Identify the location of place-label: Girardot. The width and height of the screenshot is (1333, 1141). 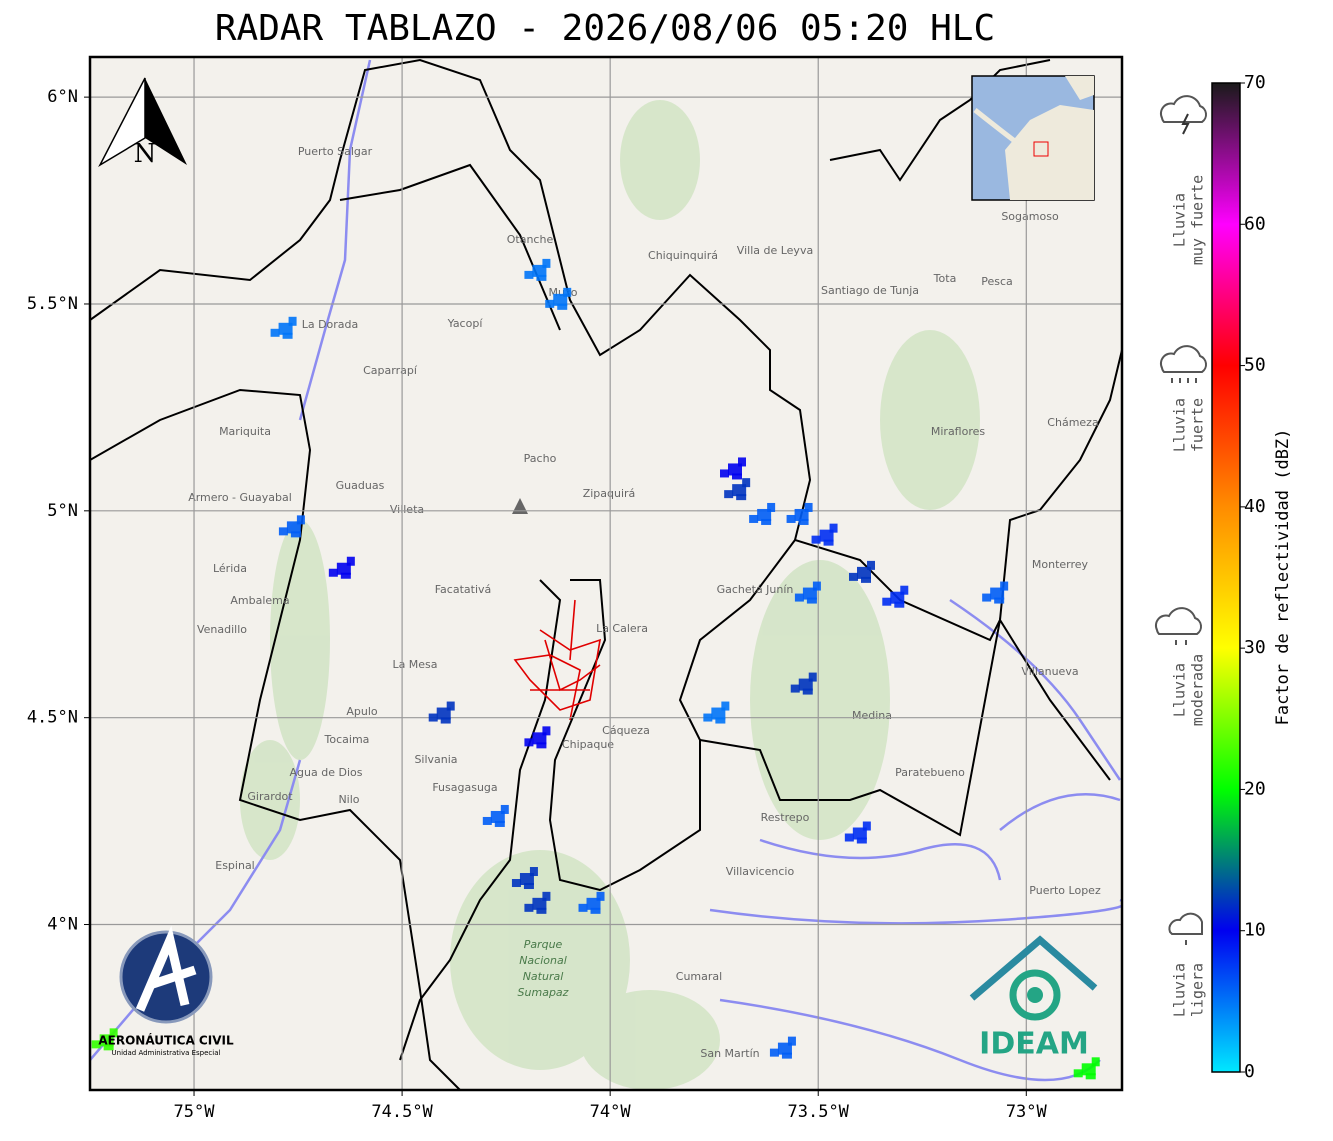
(270, 796).